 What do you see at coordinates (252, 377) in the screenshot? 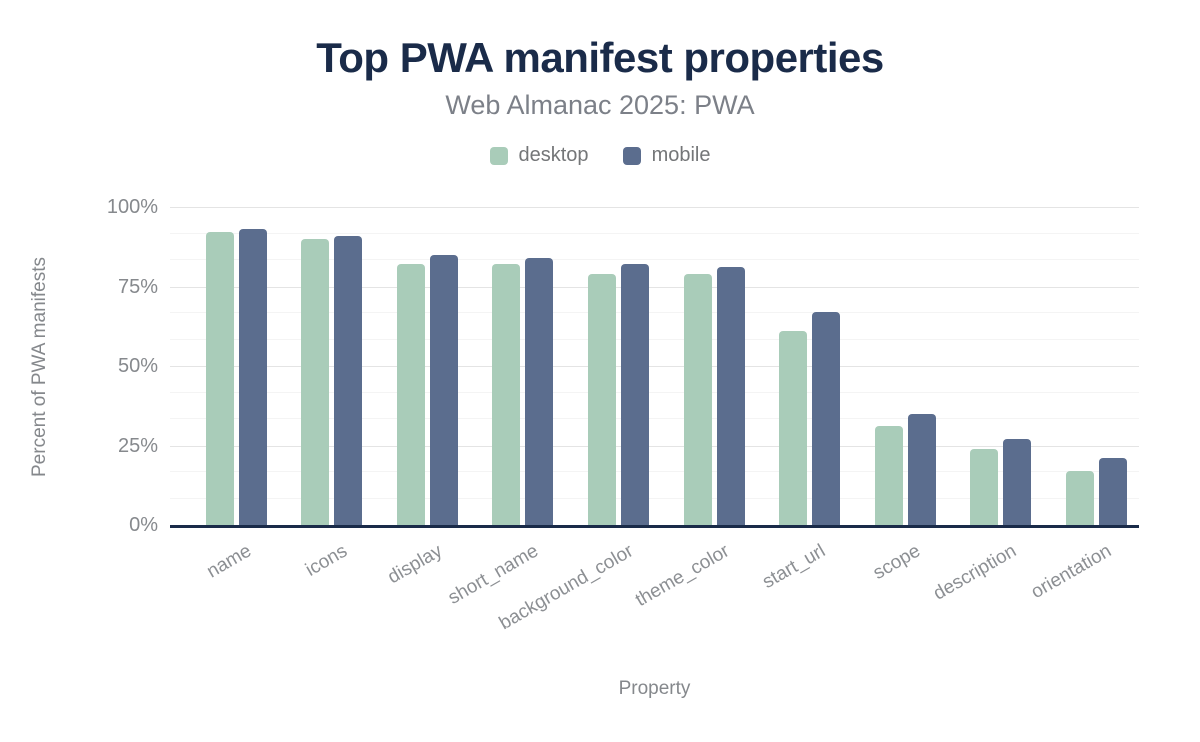
I see `bar-mobile-name` at bounding box center [252, 377].